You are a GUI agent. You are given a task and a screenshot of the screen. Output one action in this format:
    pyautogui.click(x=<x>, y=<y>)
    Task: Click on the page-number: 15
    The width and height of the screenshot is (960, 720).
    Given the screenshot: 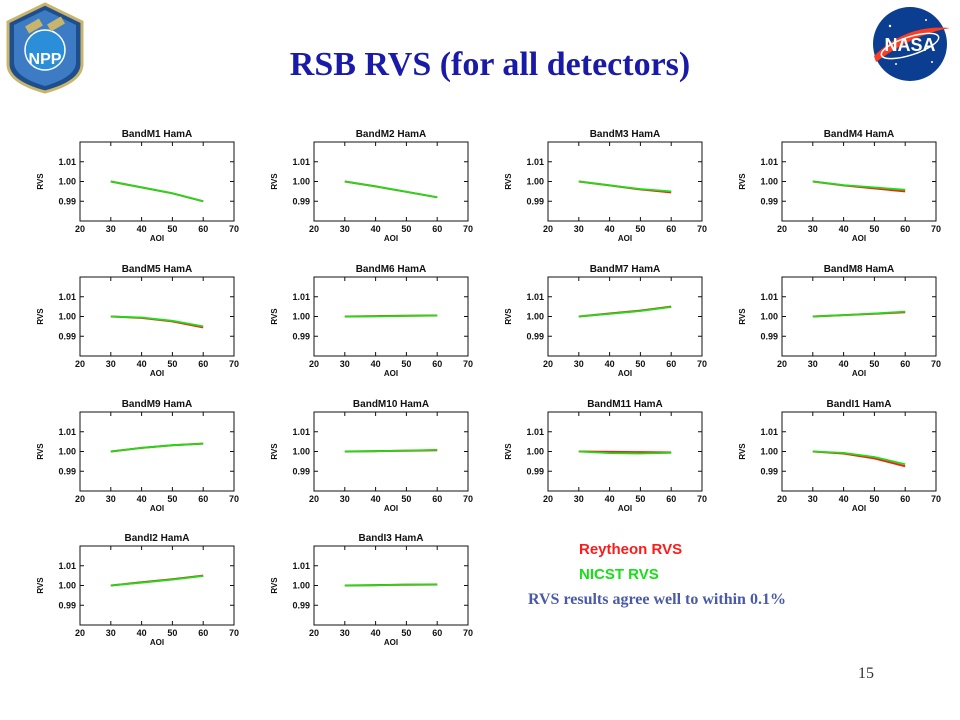 What is the action you would take?
    pyautogui.click(x=866, y=673)
    